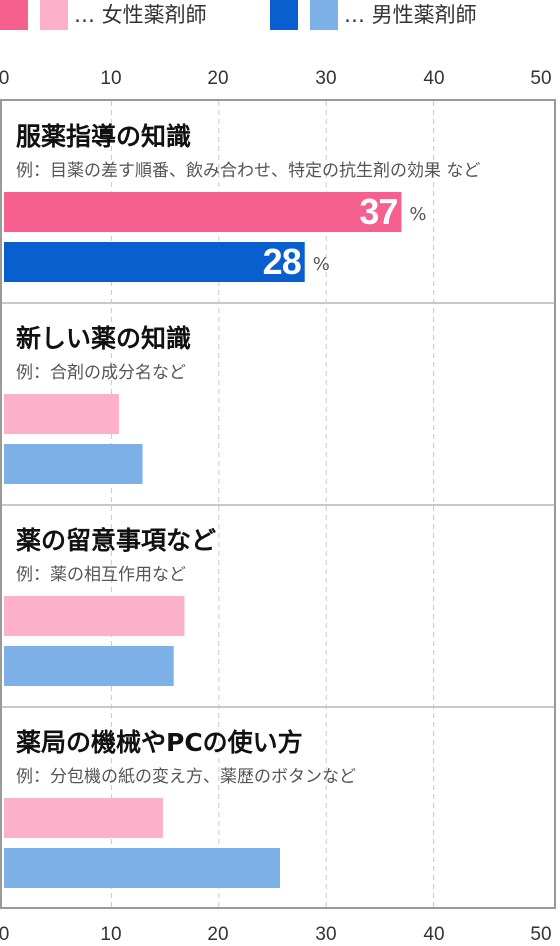 Image resolution: width=560 pixels, height=946 pixels. What do you see at coordinates (541, 934) in the screenshot?
I see `bottom-tick-50: 50` at bounding box center [541, 934].